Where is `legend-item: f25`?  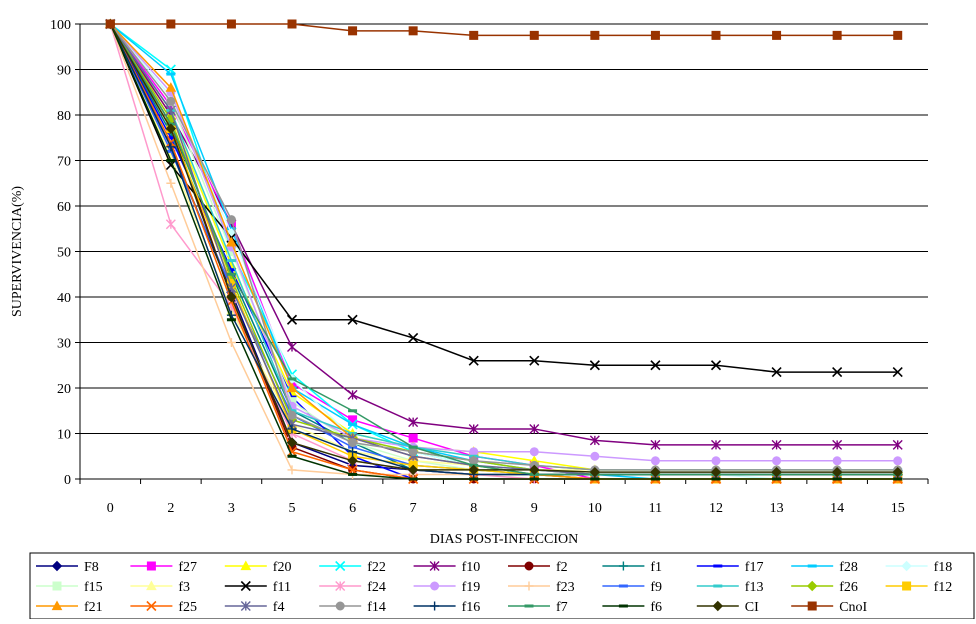 legend-item: f25 is located at coordinates (163, 607).